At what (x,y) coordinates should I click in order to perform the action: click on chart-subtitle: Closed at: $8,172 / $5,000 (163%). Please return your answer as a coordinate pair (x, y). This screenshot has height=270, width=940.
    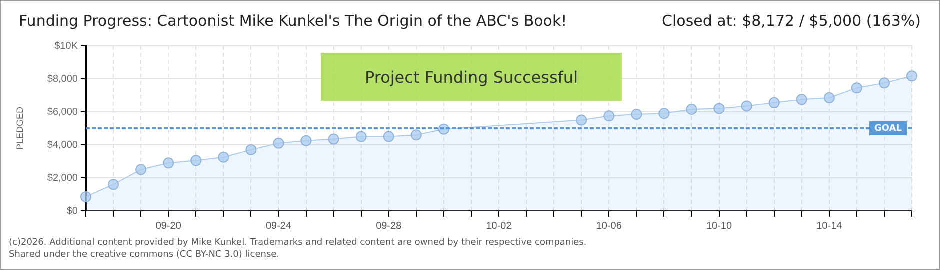
    Looking at the image, I should click on (791, 21).